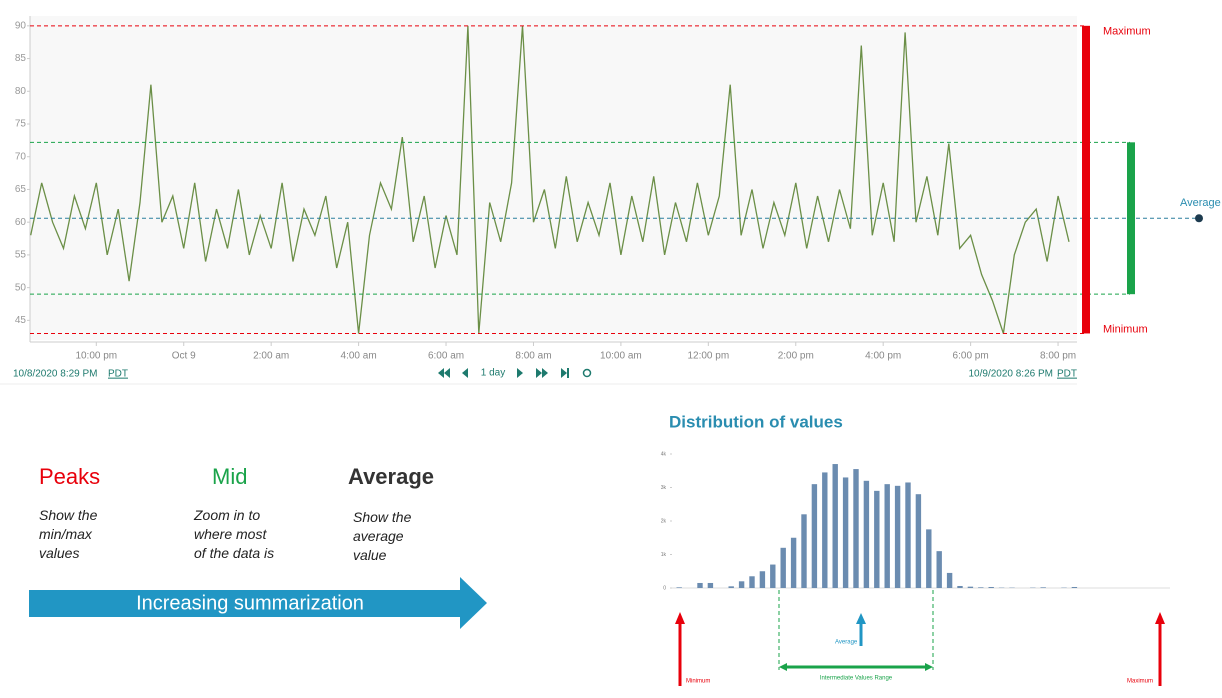 The width and height of the screenshot is (1222, 698). Describe the element at coordinates (21, 320) in the screenshot. I see `y-tick-label: 45` at that location.